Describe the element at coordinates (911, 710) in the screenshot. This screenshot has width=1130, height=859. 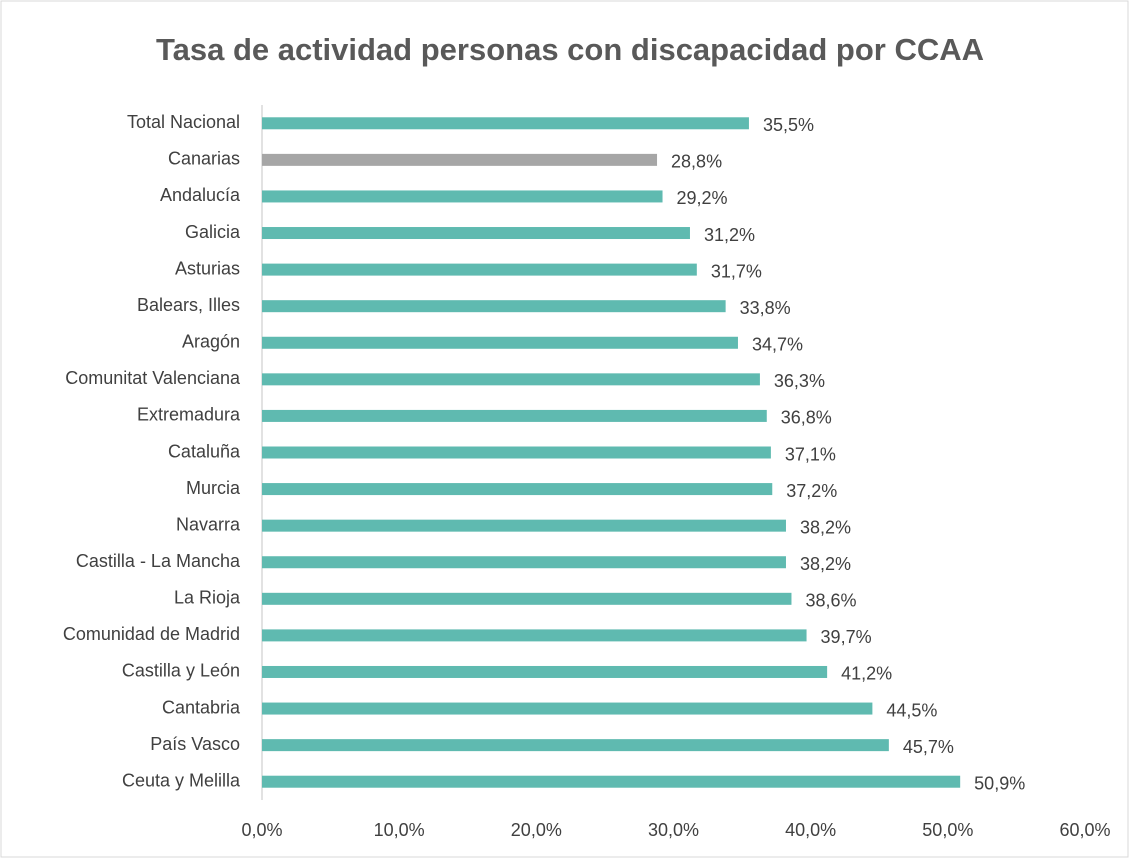
I see `value-label: 44,5%` at that location.